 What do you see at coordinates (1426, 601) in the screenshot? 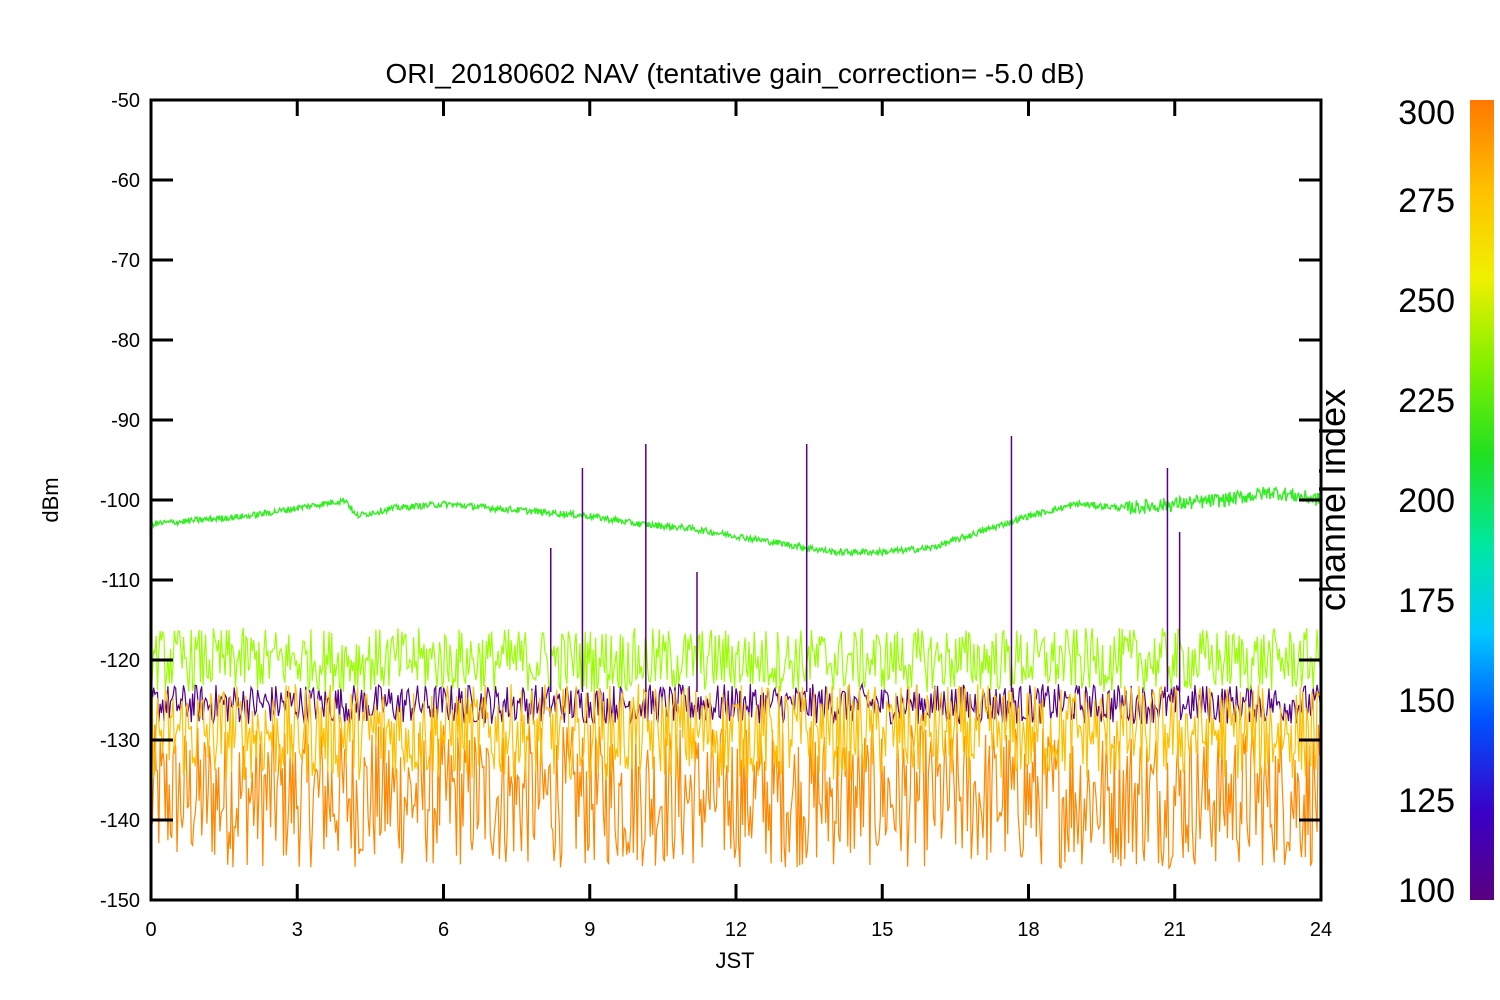
I see `colorbar-tick-label: 175` at bounding box center [1426, 601].